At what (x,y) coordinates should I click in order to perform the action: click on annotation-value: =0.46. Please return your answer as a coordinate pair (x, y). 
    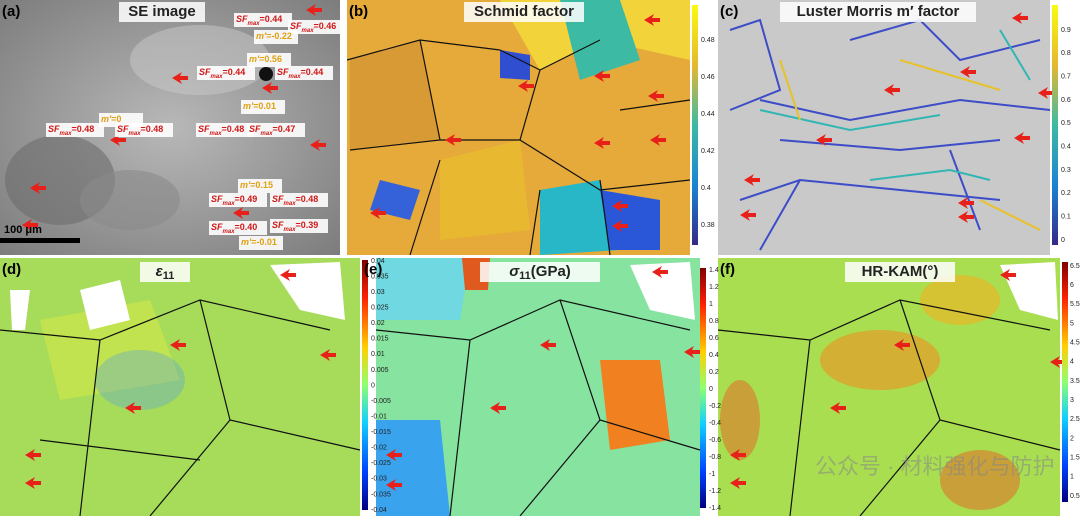
    Looking at the image, I should click on (325, 26).